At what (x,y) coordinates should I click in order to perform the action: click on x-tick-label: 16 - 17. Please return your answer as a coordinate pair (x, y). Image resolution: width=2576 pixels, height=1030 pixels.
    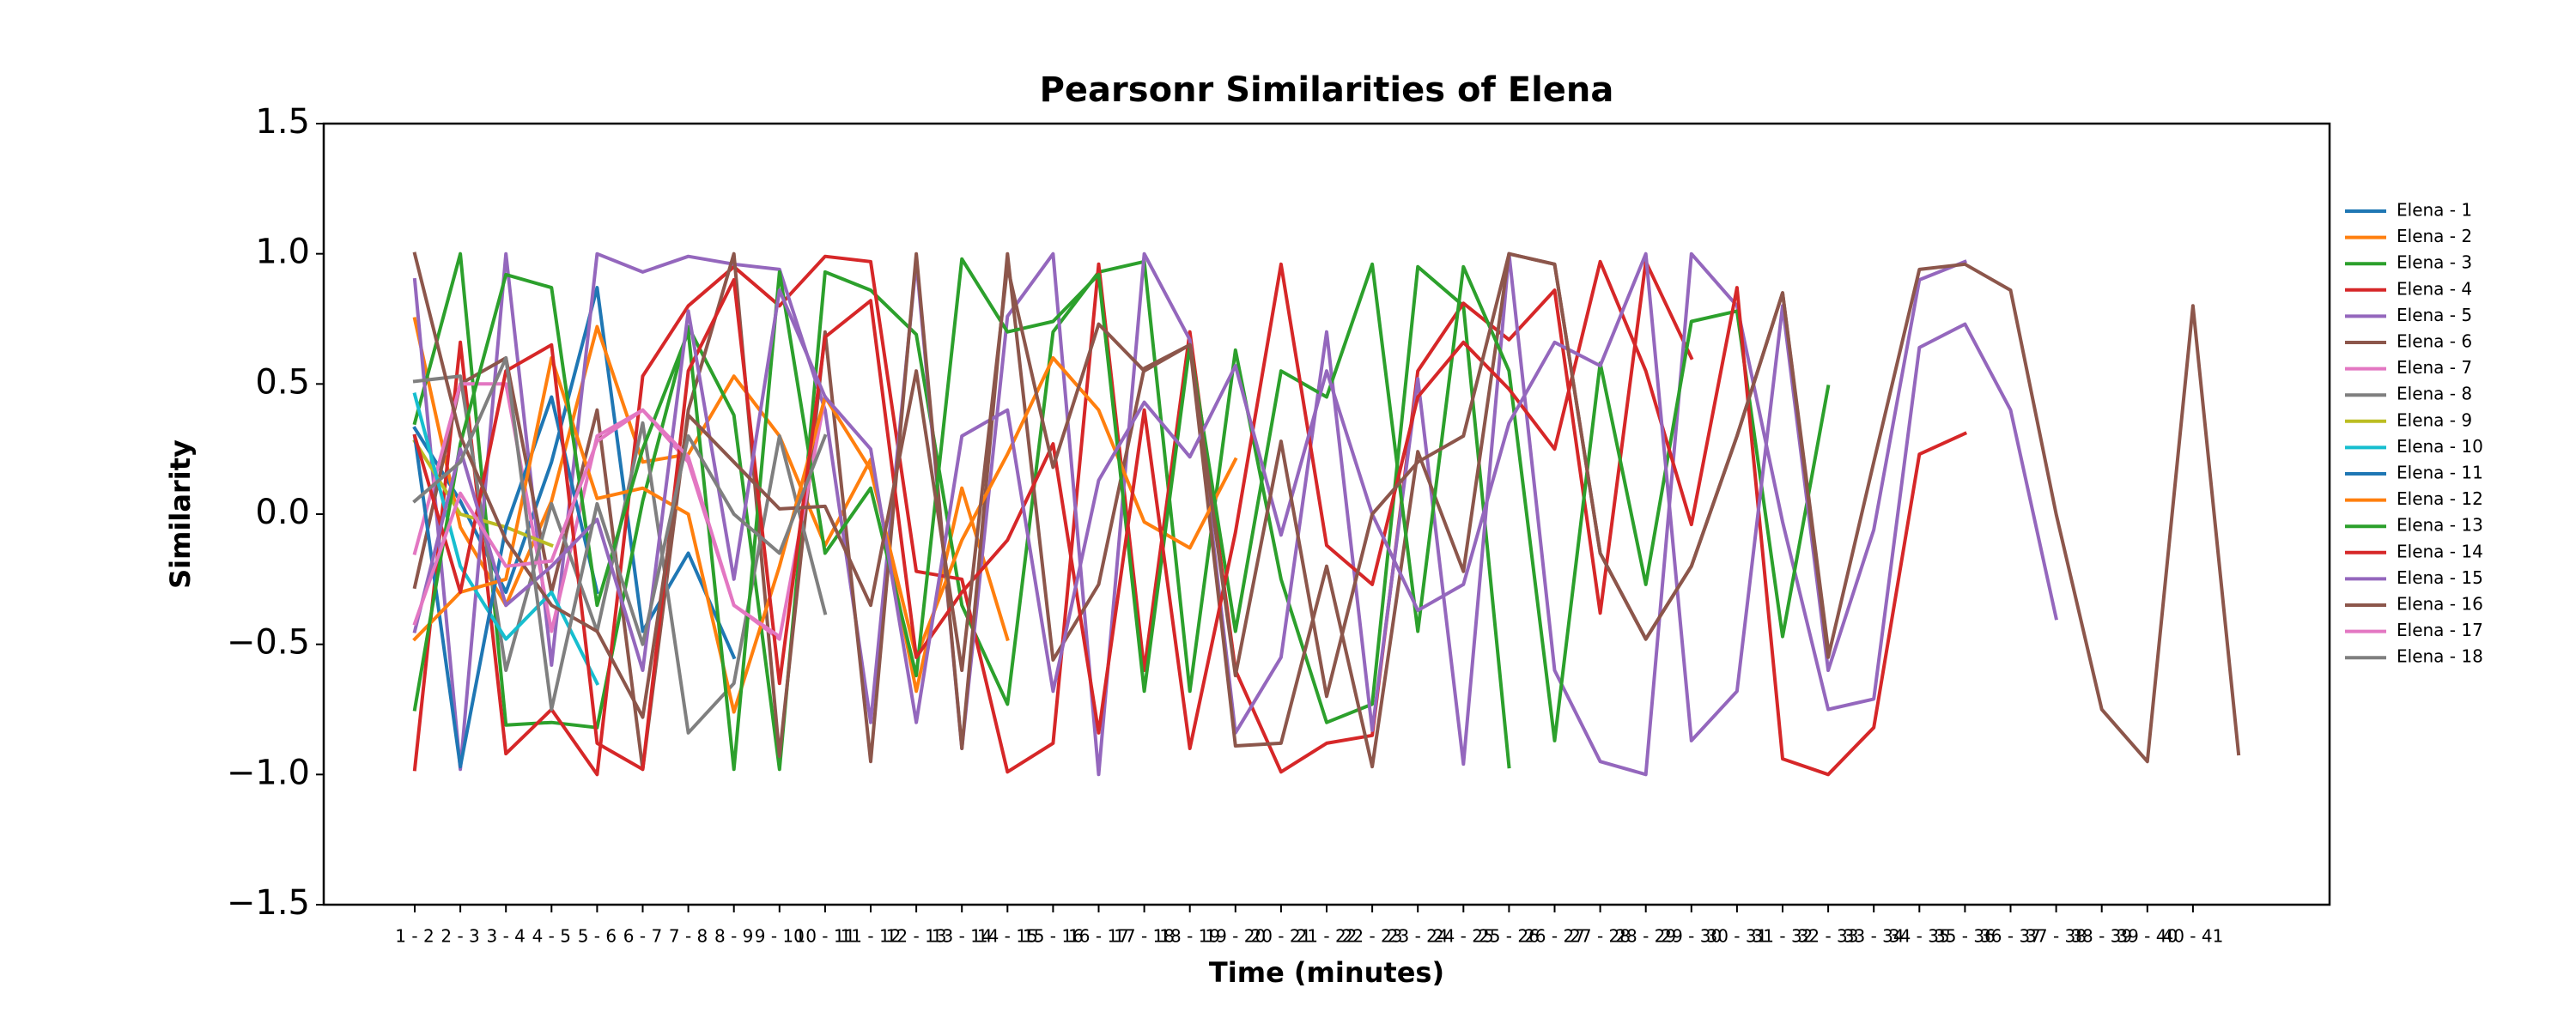
    Looking at the image, I should click on (1098, 936).